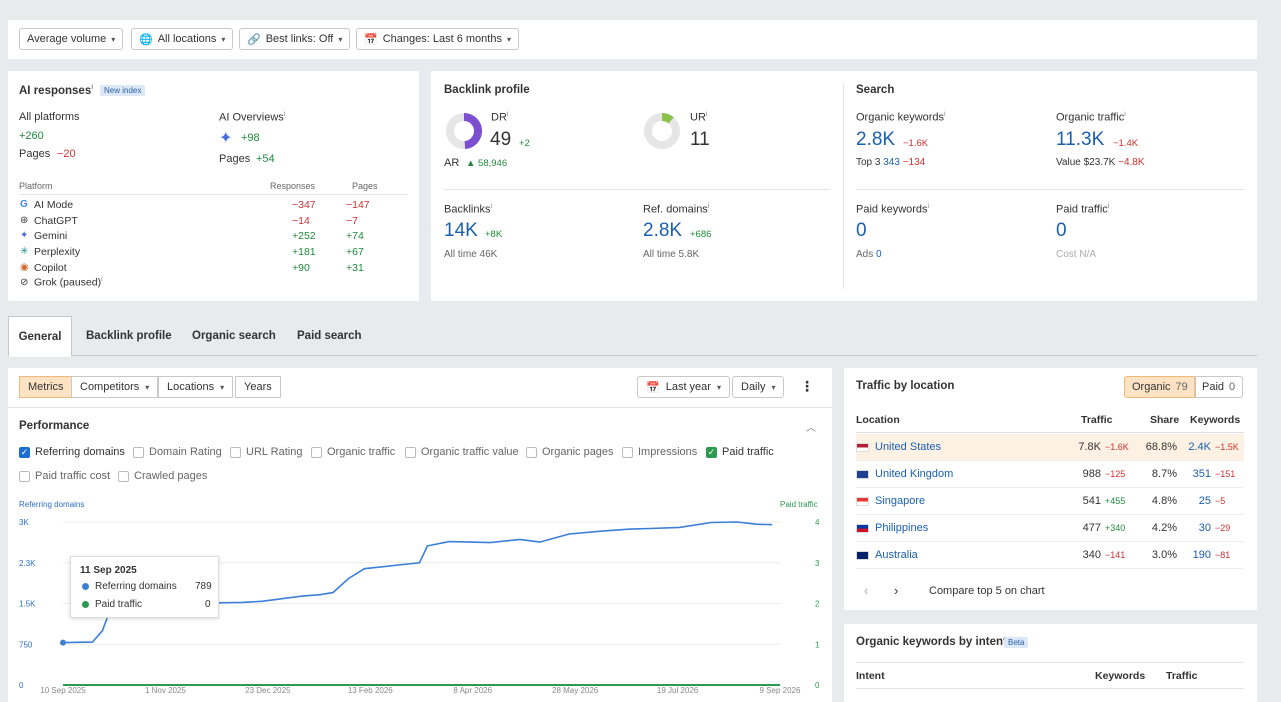  What do you see at coordinates (524, 143) in the screenshot?
I see `dr-delta: +2` at bounding box center [524, 143].